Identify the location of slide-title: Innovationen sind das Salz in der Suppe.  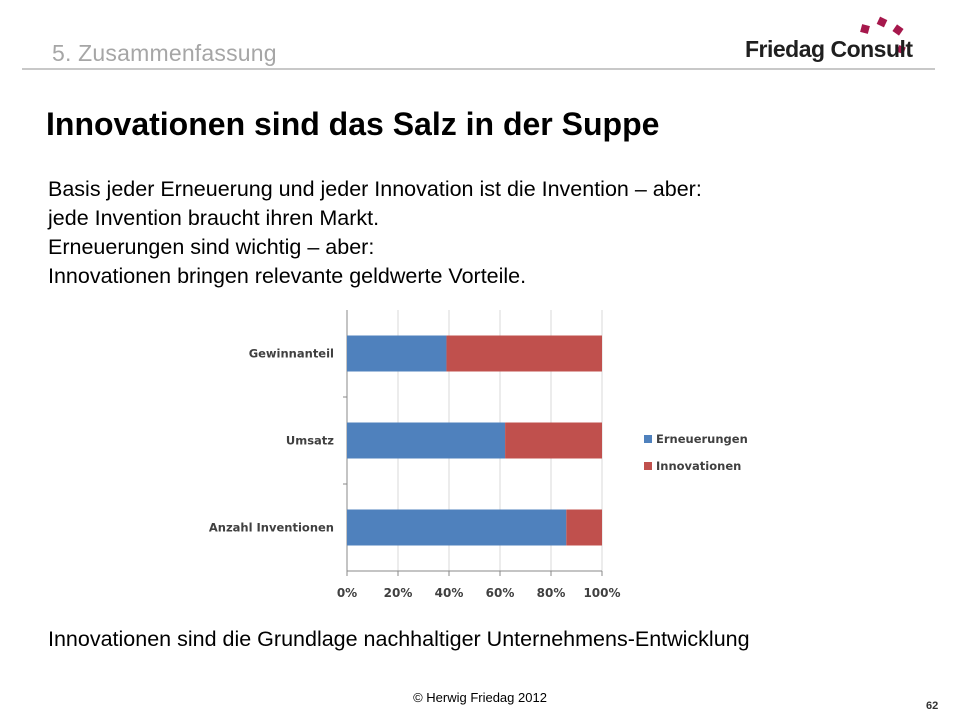
(353, 124).